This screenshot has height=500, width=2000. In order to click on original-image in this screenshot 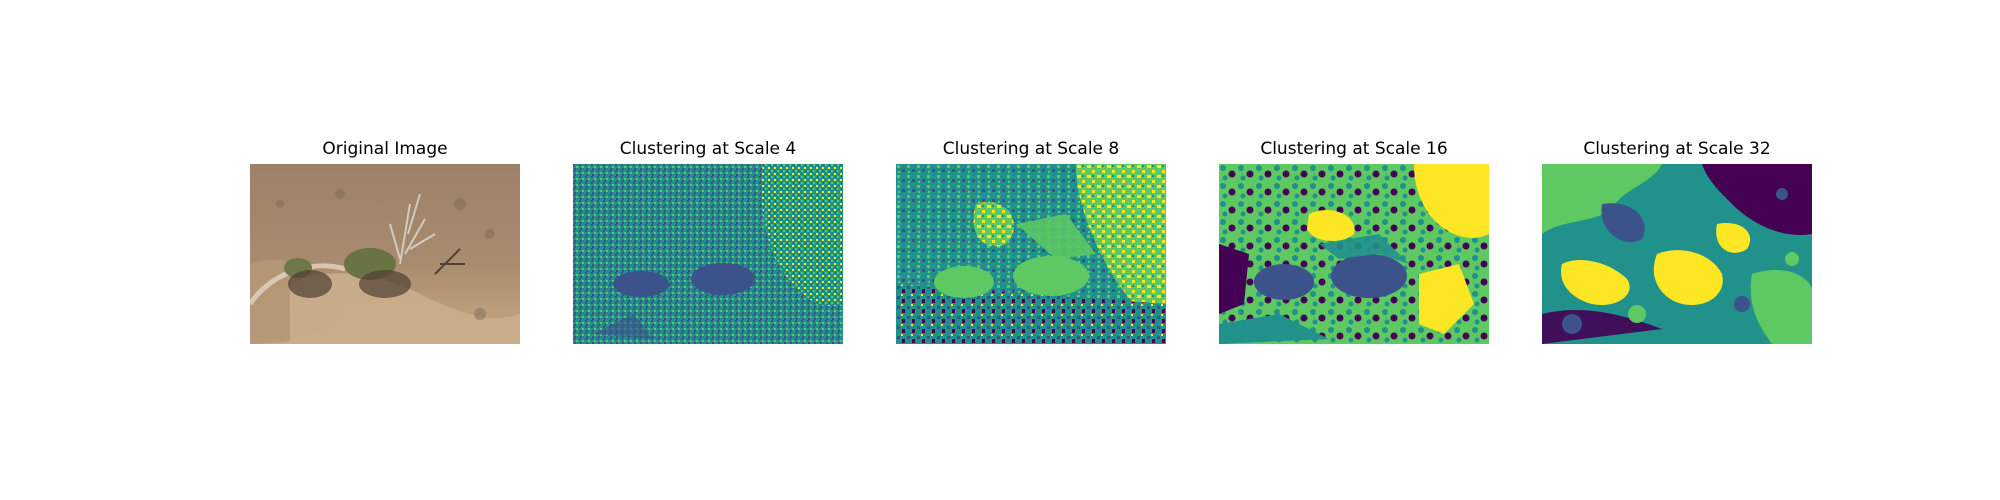, I will do `click(385, 254)`.